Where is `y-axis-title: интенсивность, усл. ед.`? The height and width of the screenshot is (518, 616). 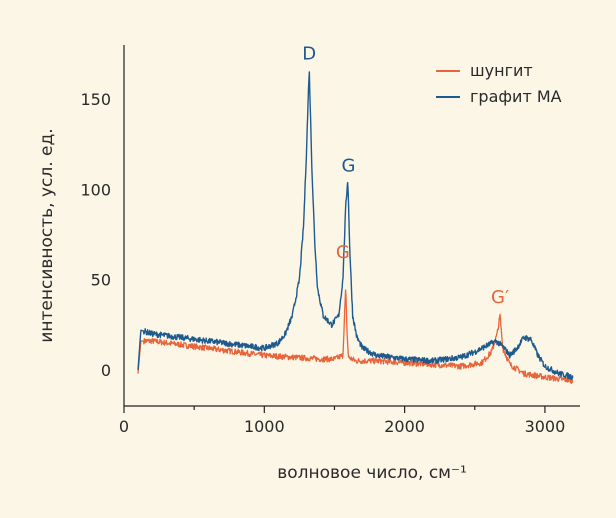 y-axis-title: интенсивность, усл. ед. is located at coordinates (47, 235).